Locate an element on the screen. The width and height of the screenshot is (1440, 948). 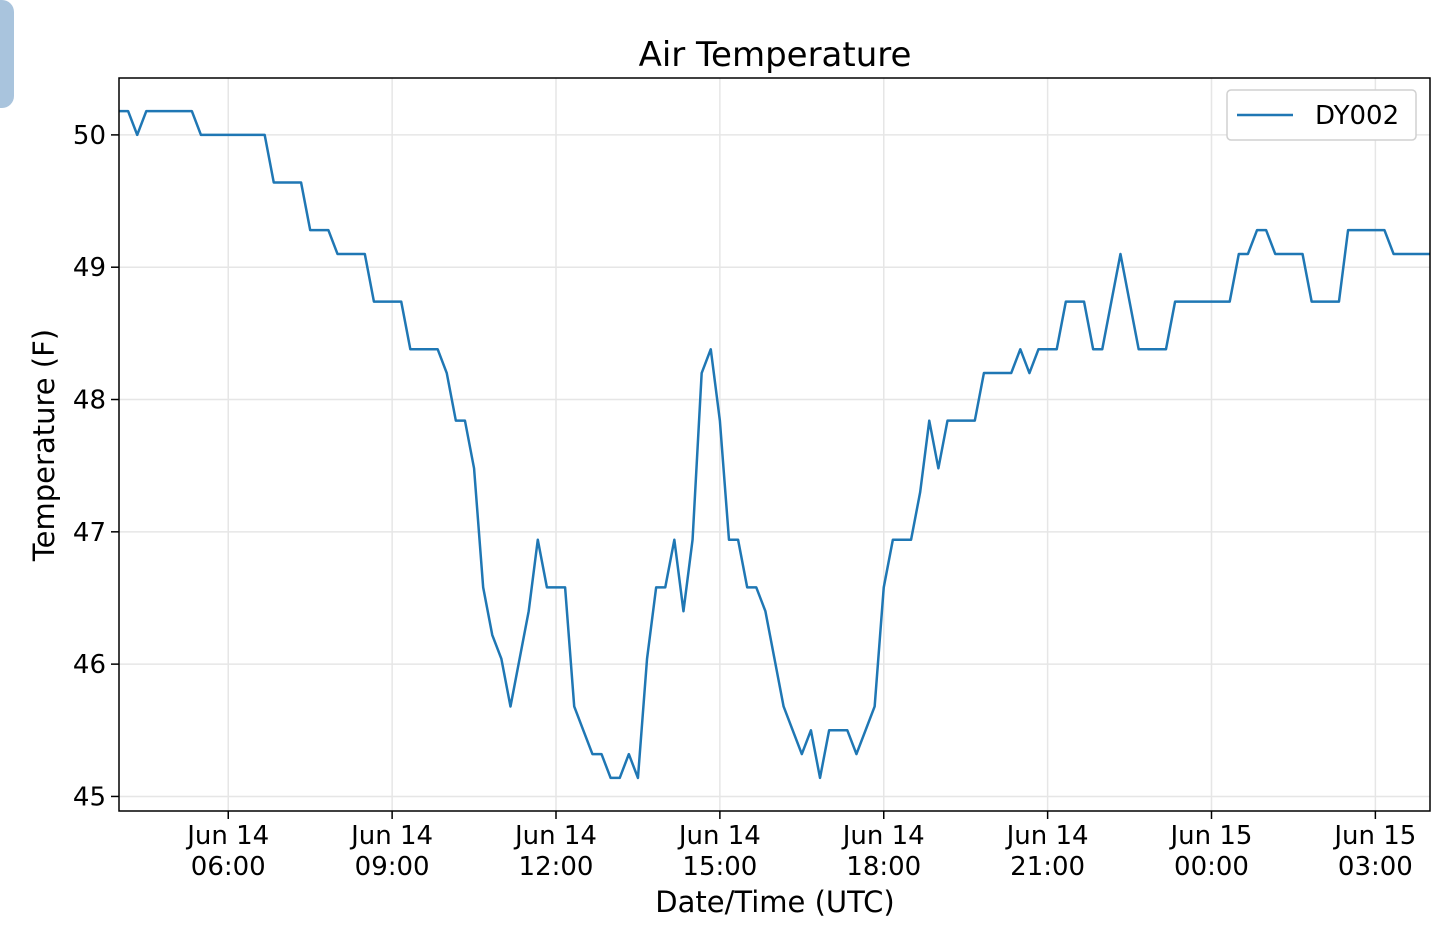
legend-label: DY002 is located at coordinates (1357, 116).